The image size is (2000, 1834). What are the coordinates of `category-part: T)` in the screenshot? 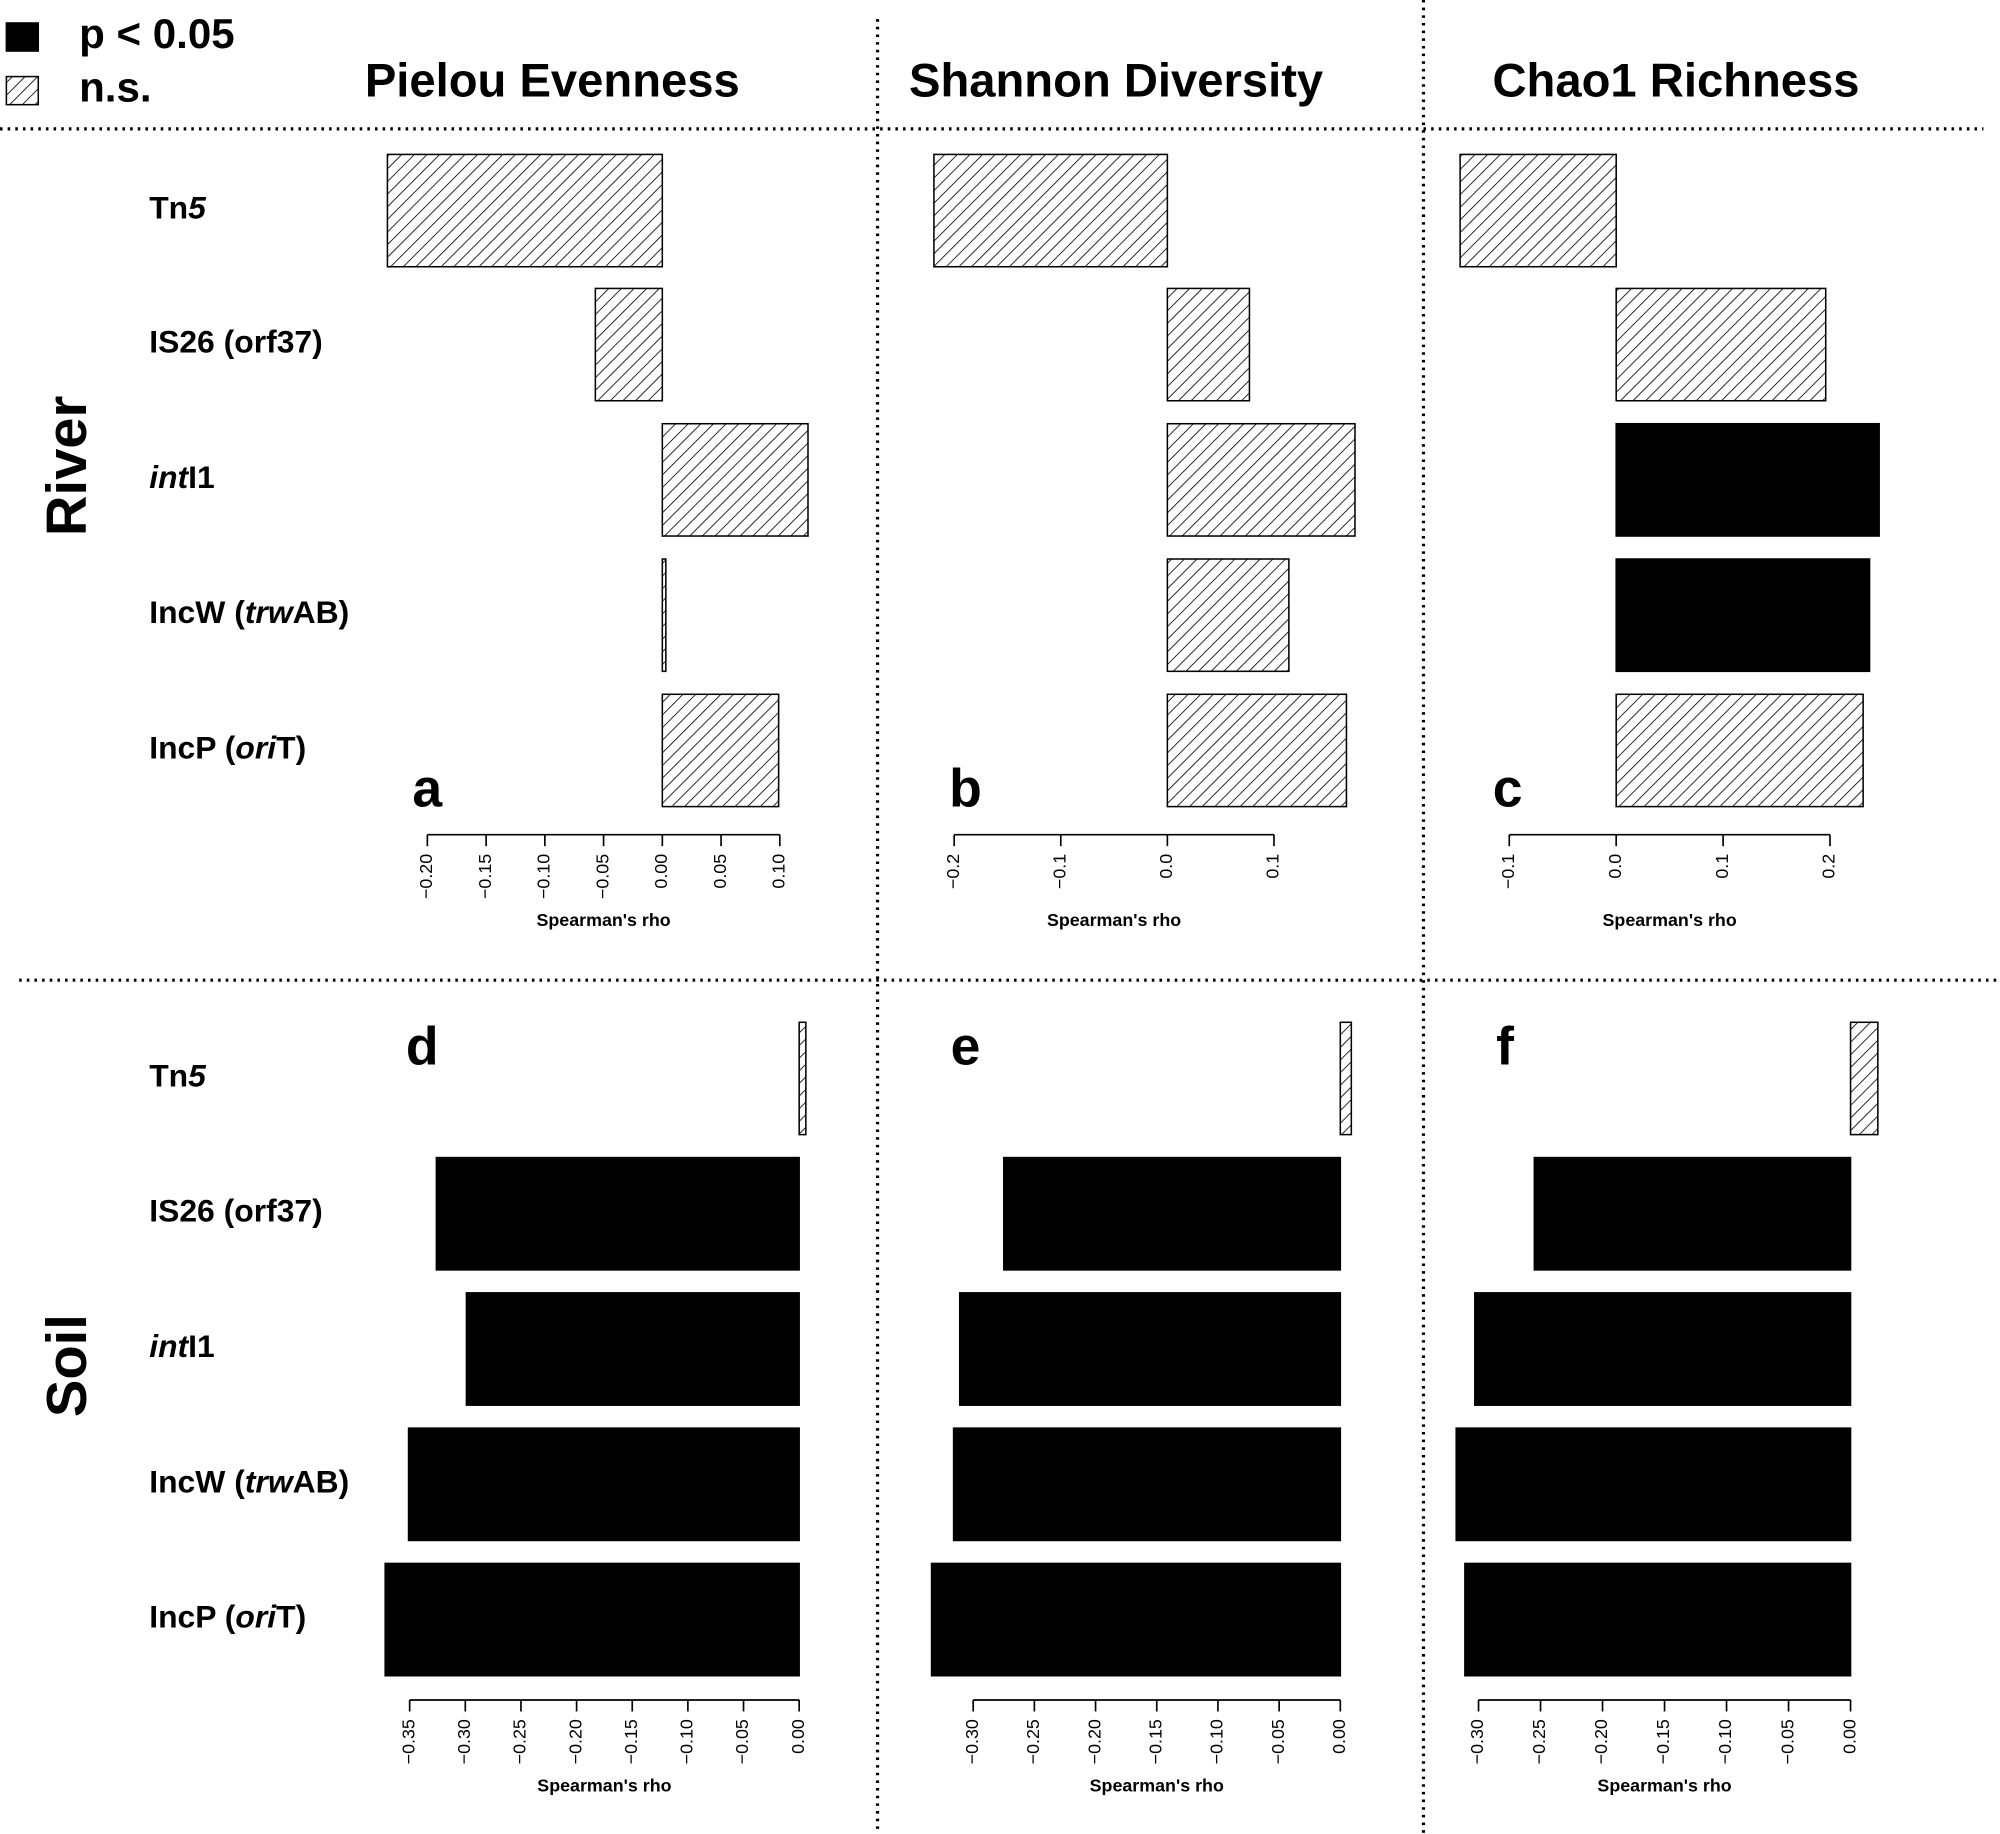 It's located at (291, 1617).